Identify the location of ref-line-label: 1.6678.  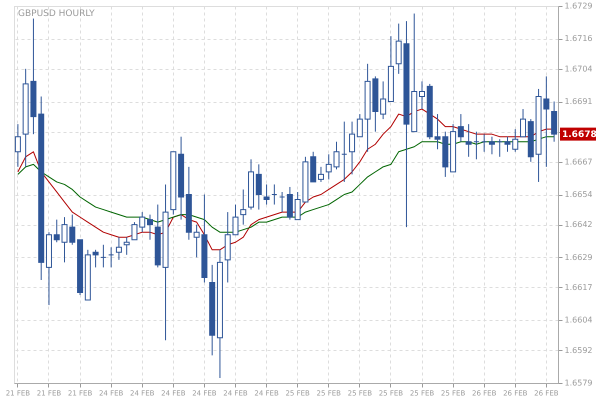
(579, 135).